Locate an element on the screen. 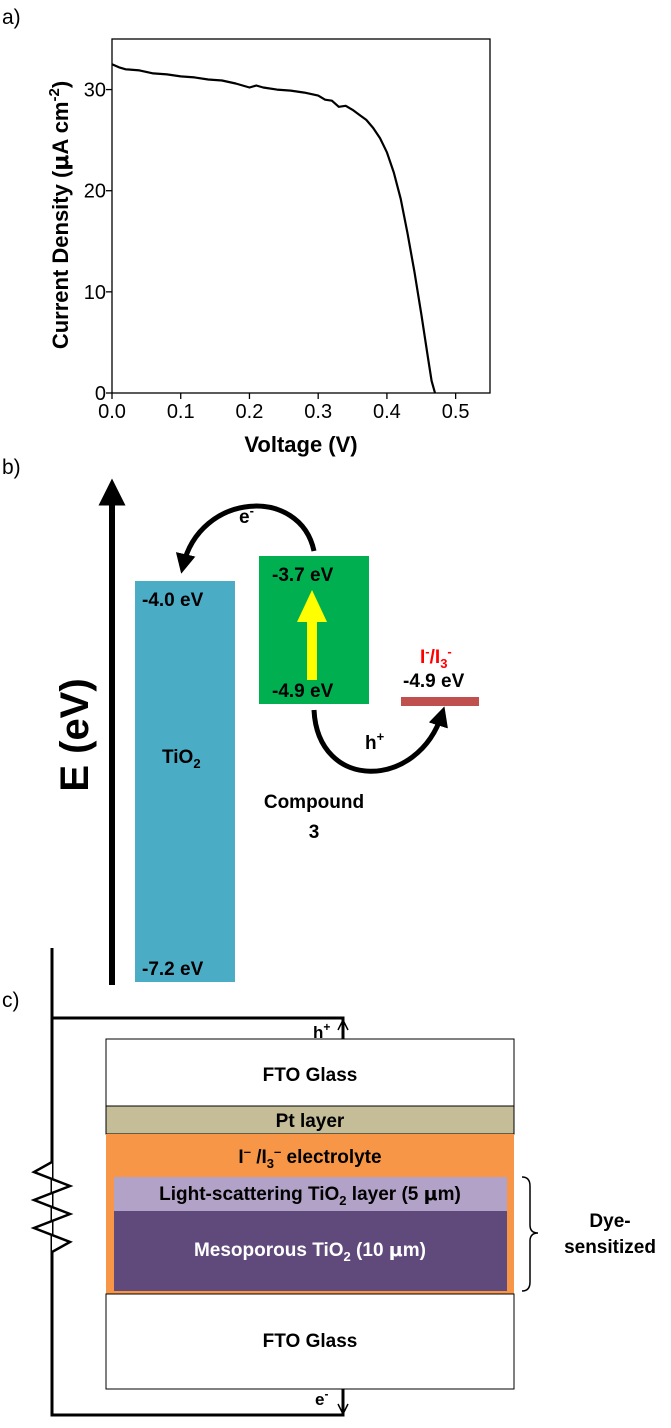 The width and height of the screenshot is (671, 1428). pt-layer is located at coordinates (310, 1120).